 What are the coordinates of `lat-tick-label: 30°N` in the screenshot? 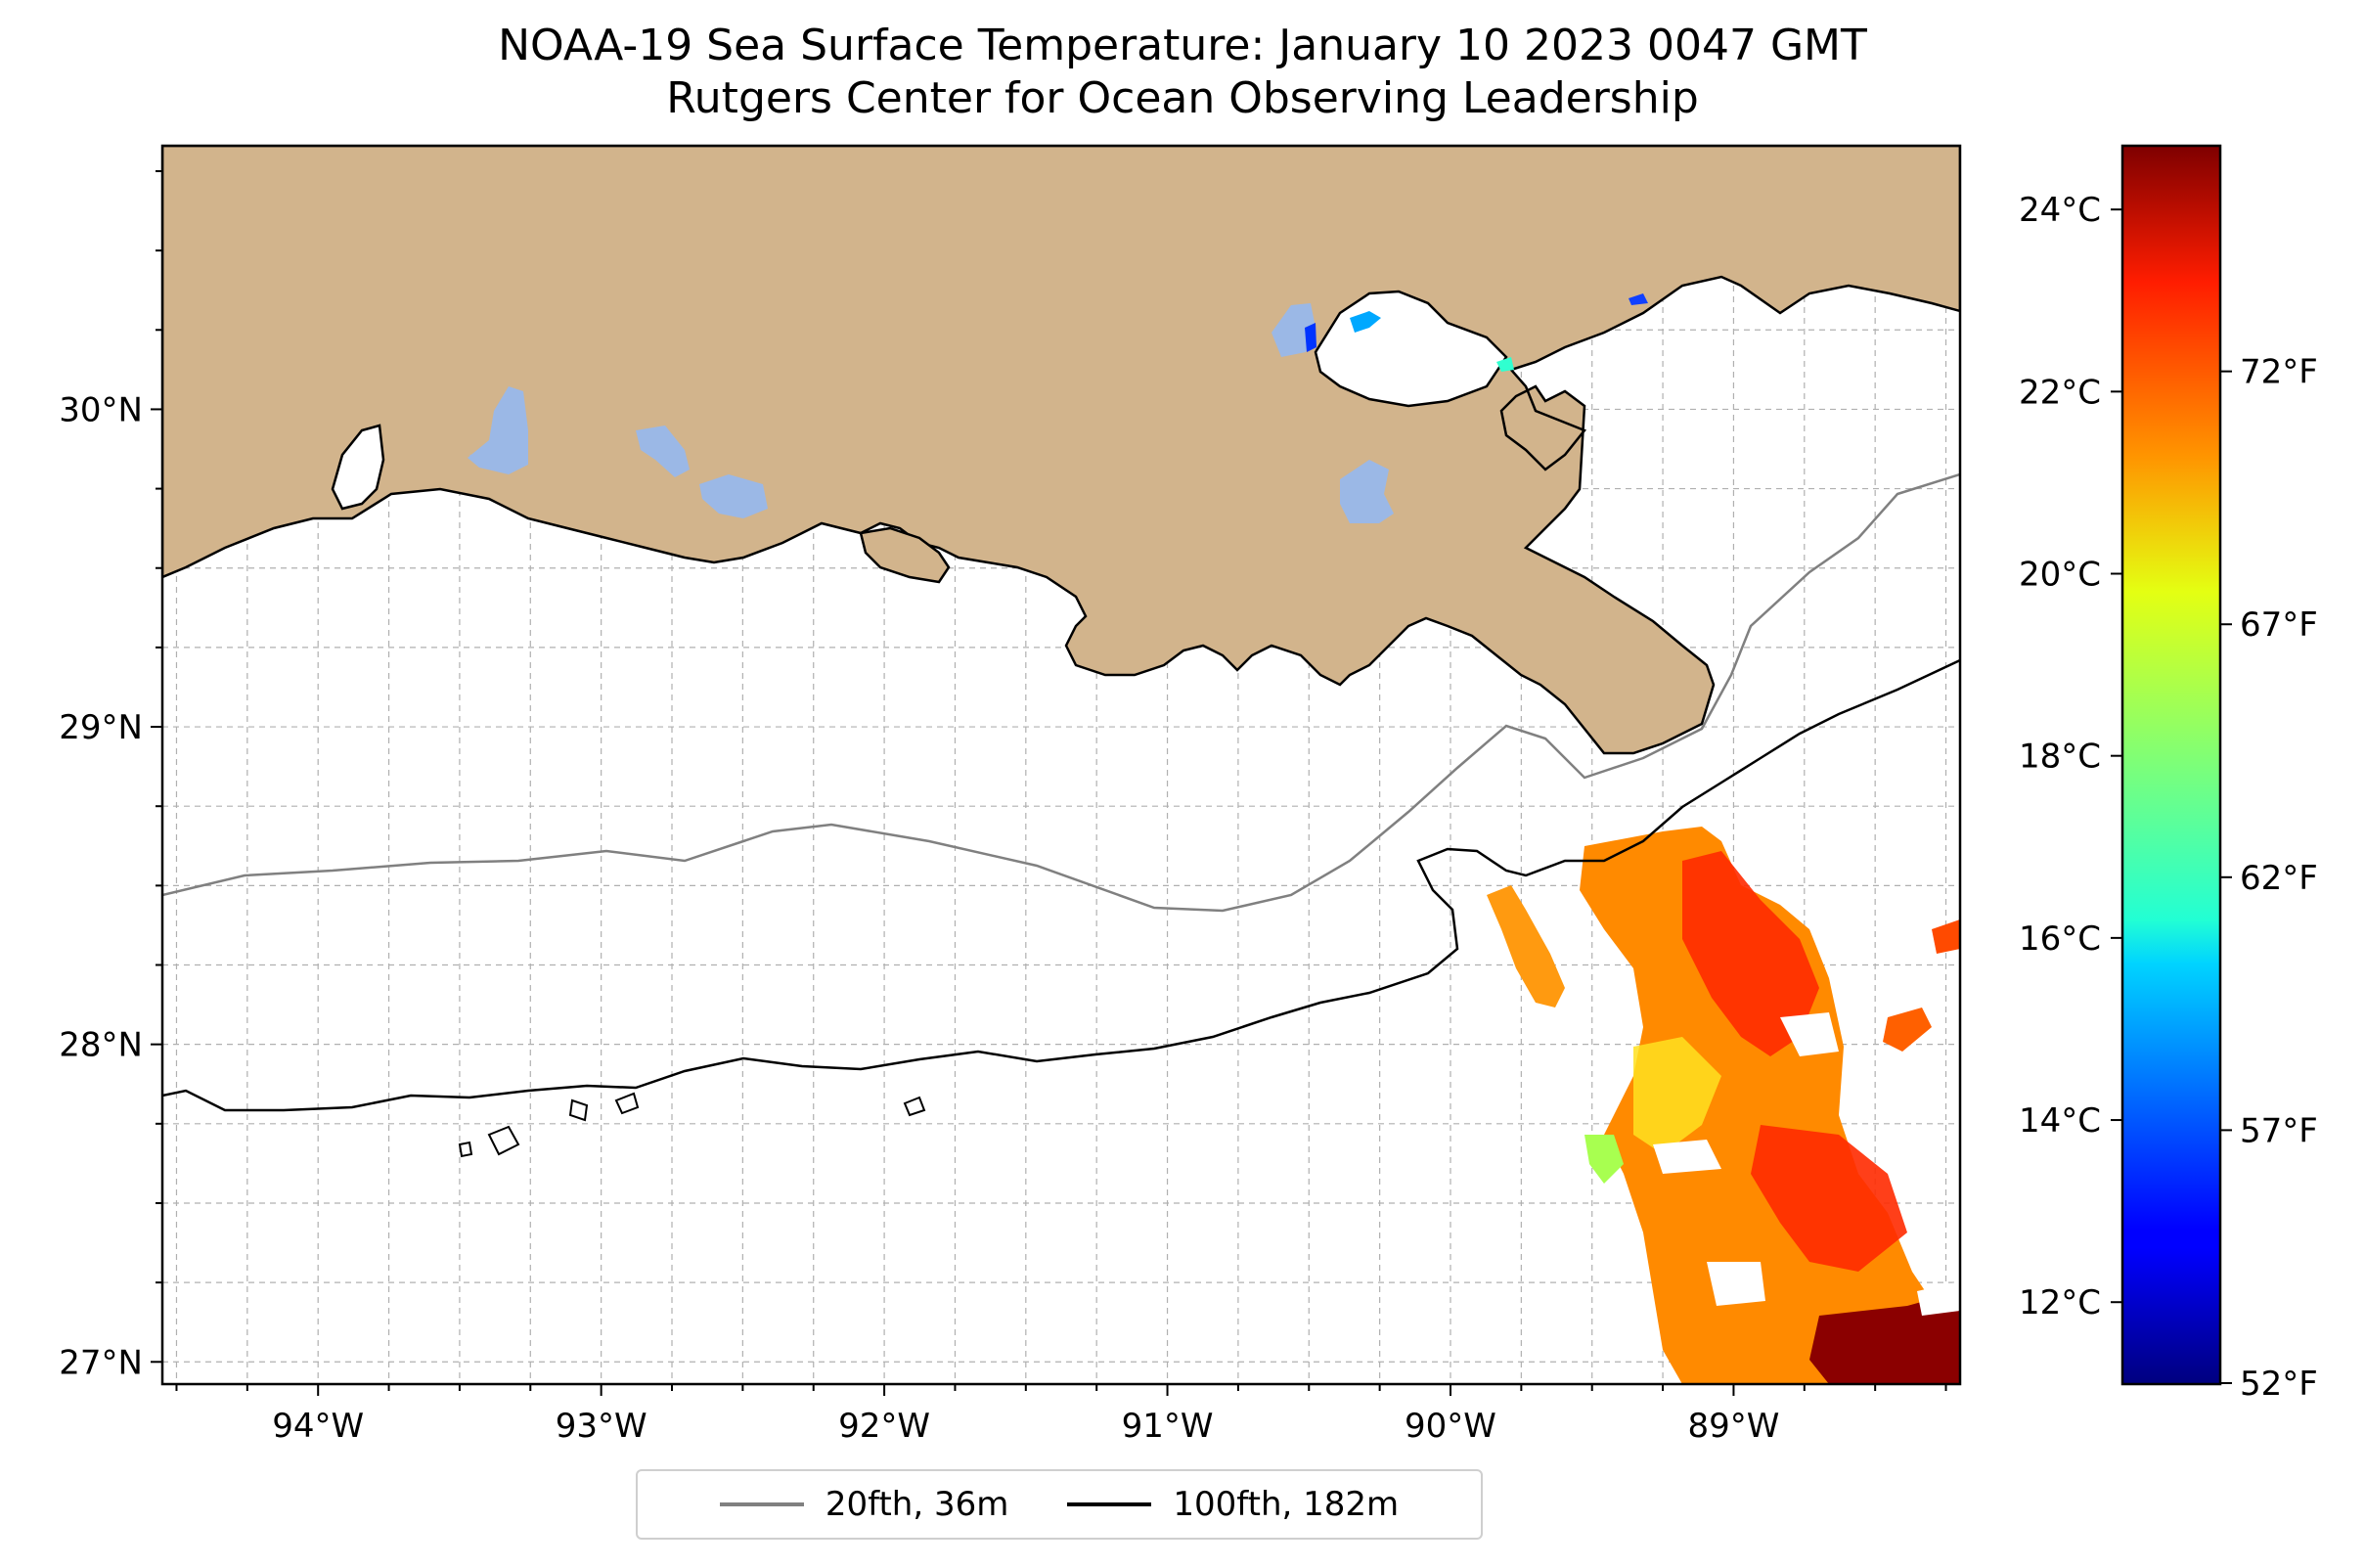 It's located at (101, 409).